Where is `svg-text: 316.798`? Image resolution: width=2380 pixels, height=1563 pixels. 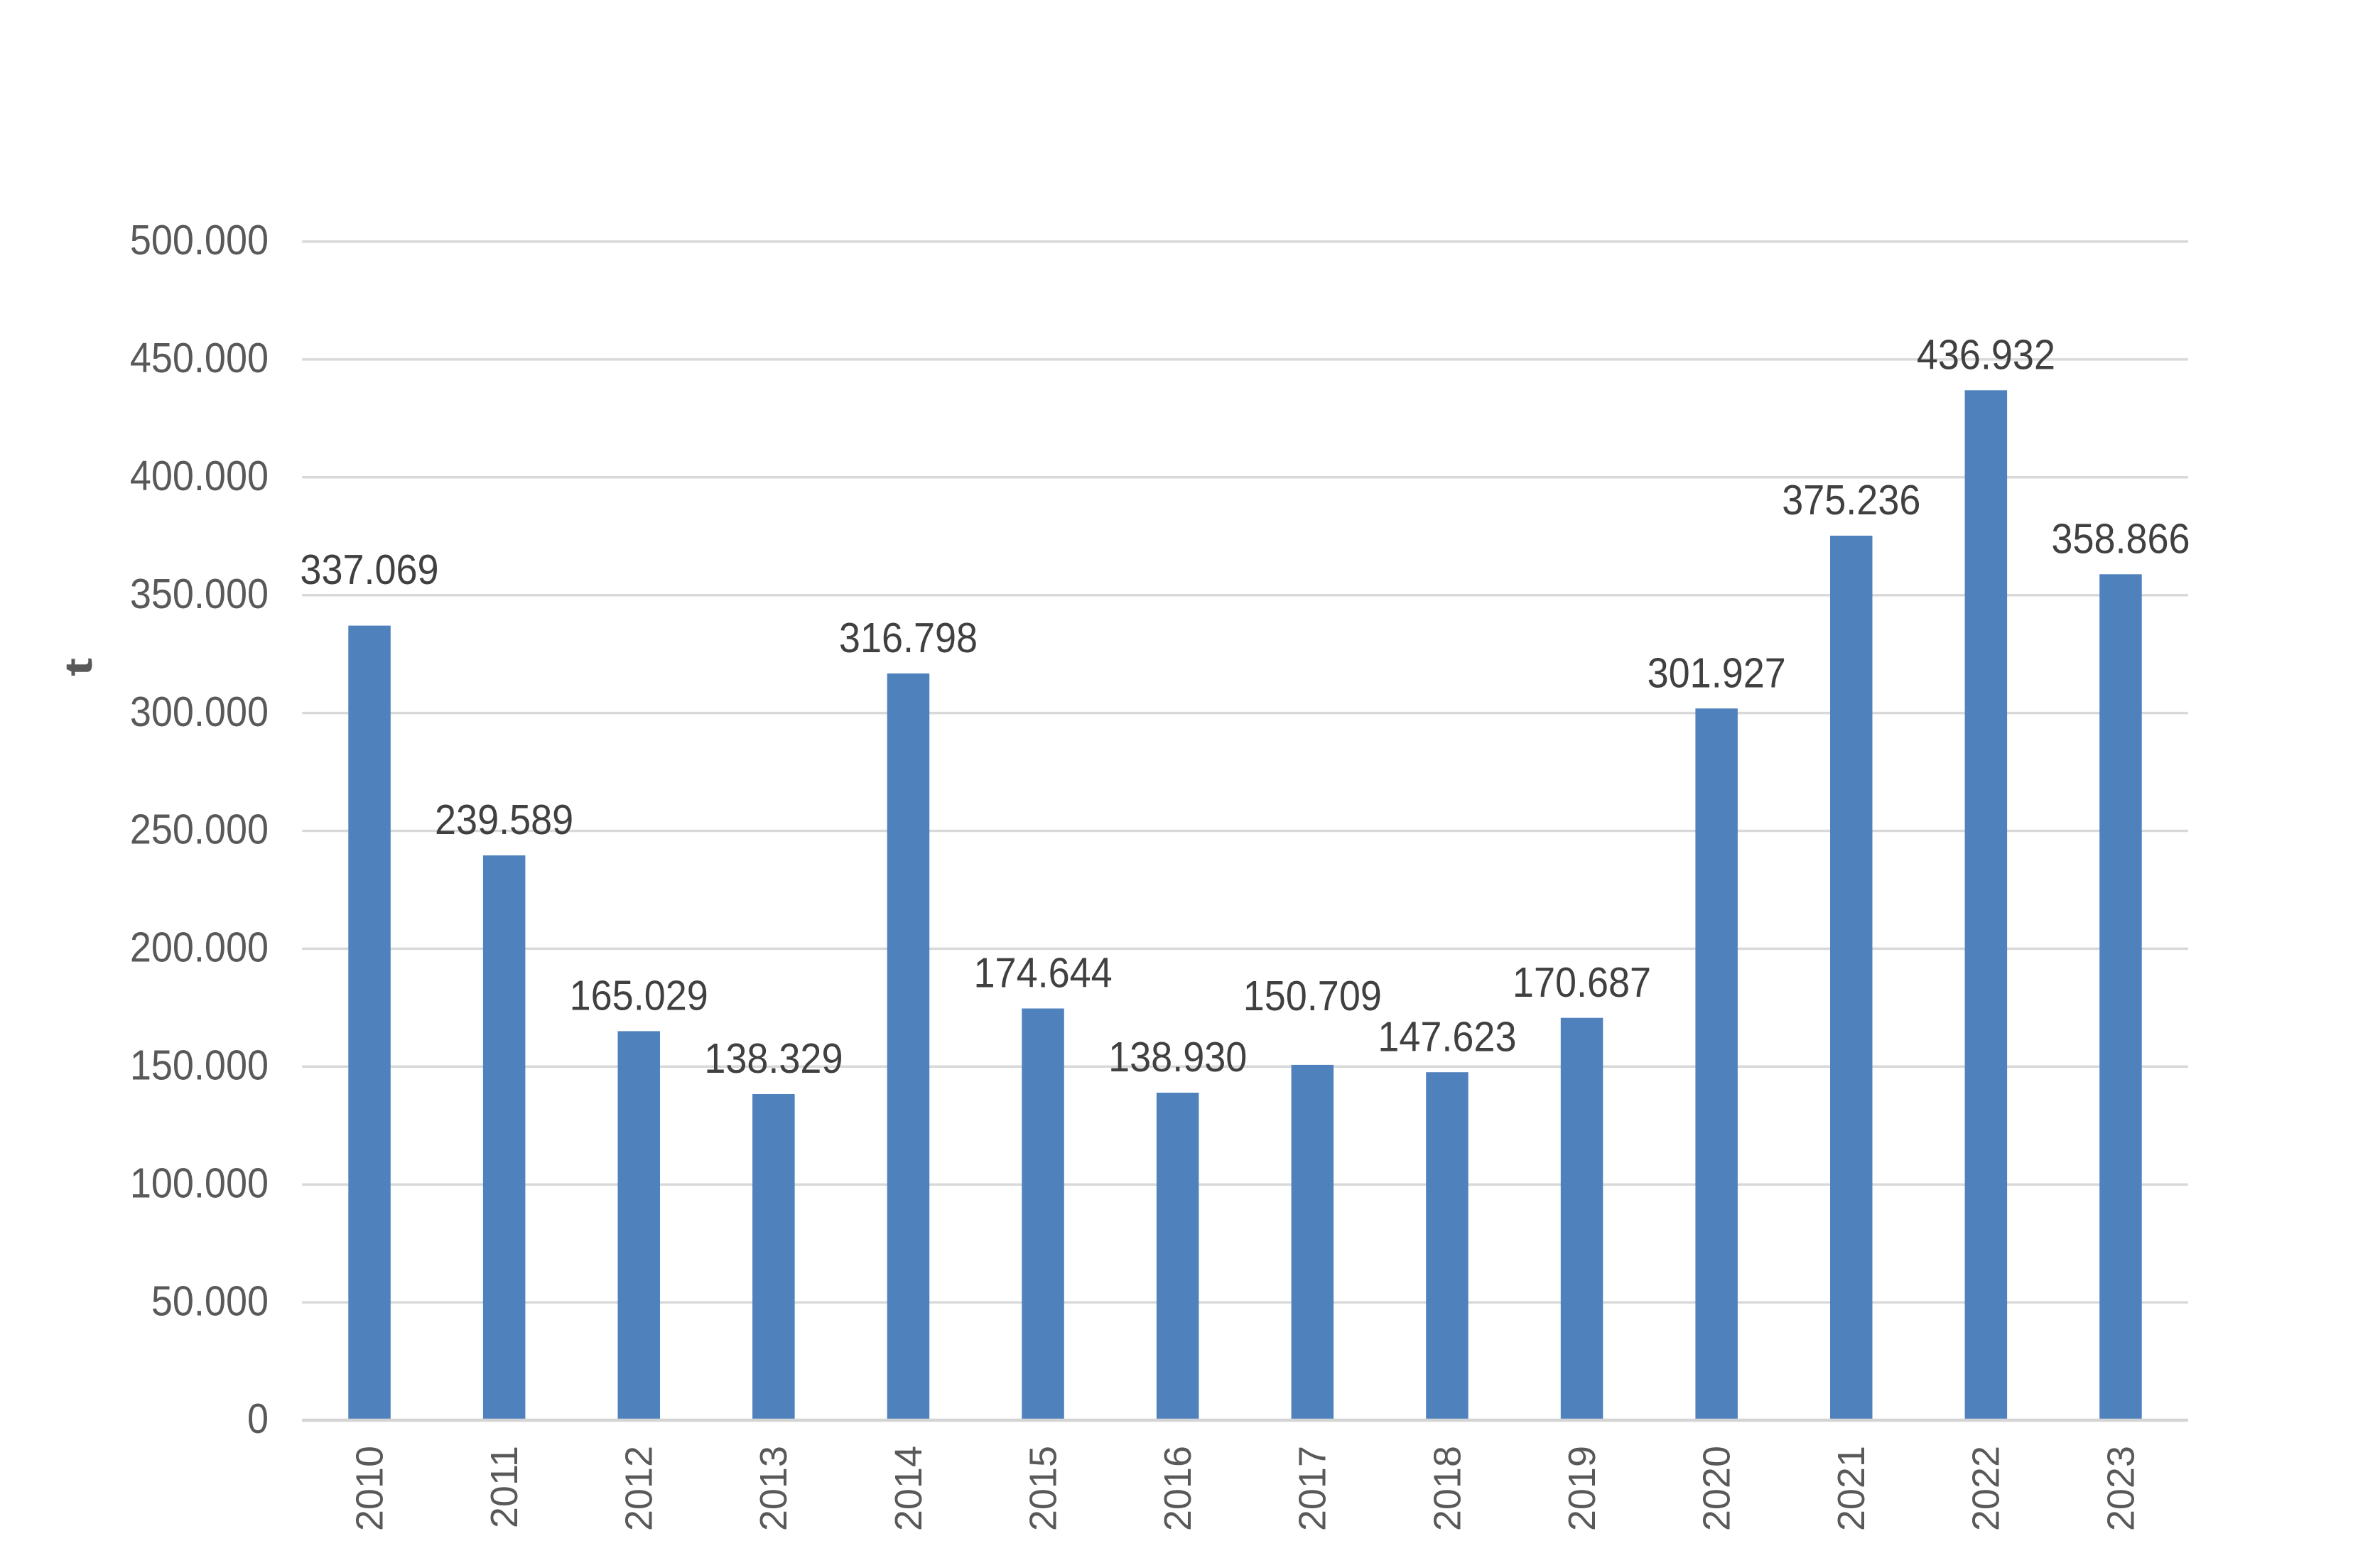
svg-text: 316.798 is located at coordinates (909, 638).